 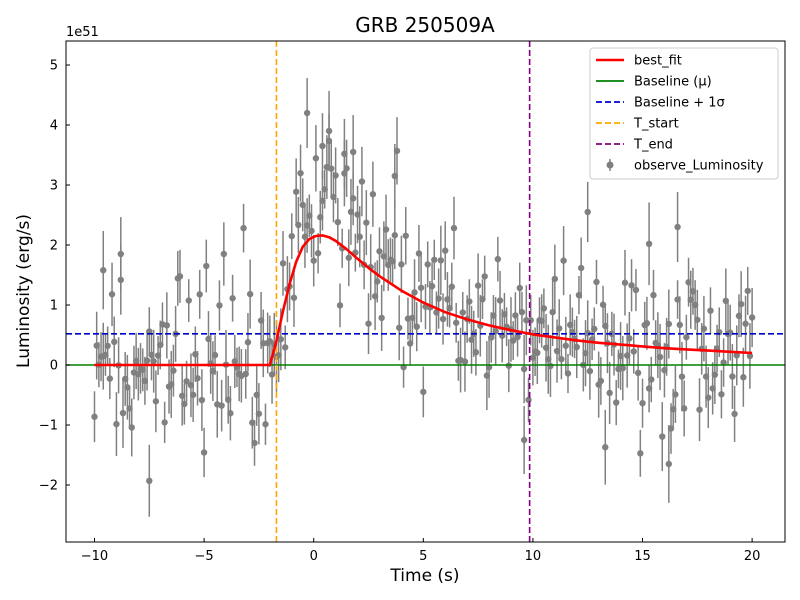 I want to click on legend-label: Baseline + 1σ, so click(x=679, y=103).